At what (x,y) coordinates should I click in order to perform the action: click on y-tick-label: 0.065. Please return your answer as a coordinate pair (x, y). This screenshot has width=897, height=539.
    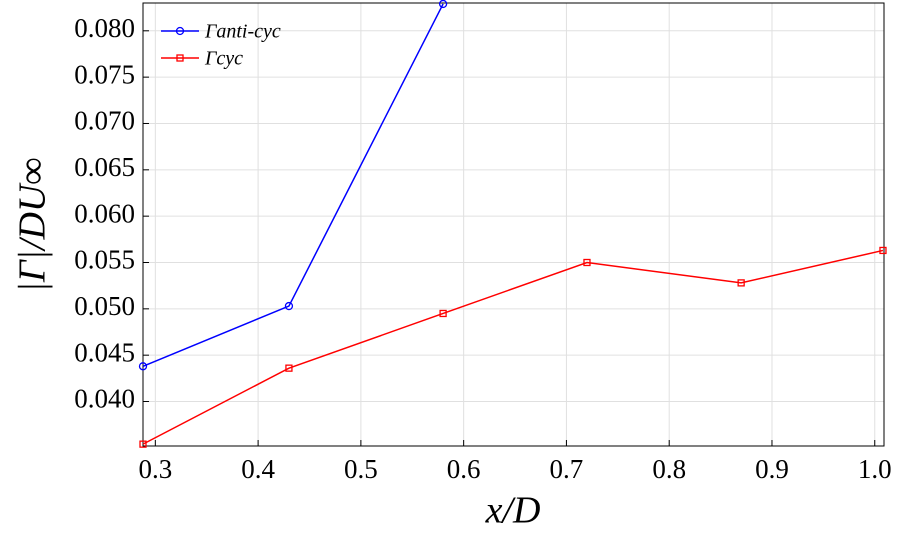
    Looking at the image, I should click on (104, 167).